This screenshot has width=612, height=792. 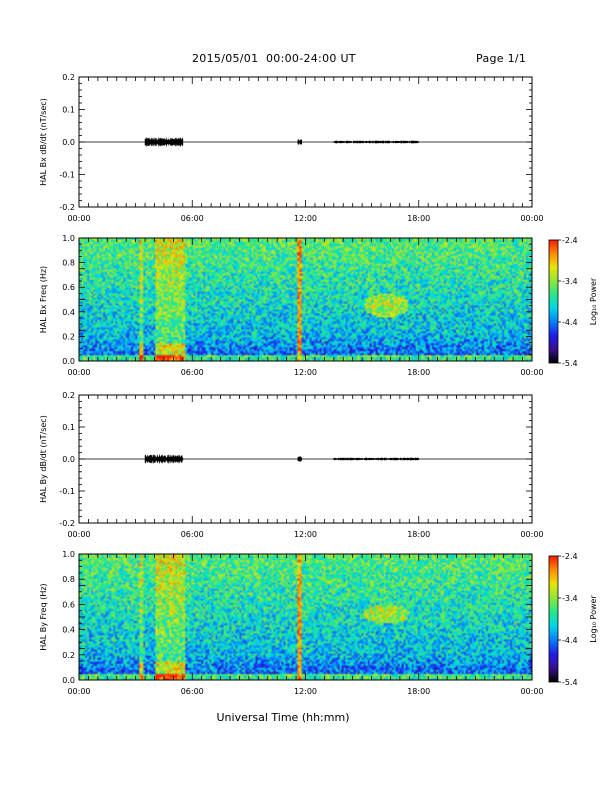 I want to click on x-axis-label: Universal Time (hh:mm), so click(x=283, y=717).